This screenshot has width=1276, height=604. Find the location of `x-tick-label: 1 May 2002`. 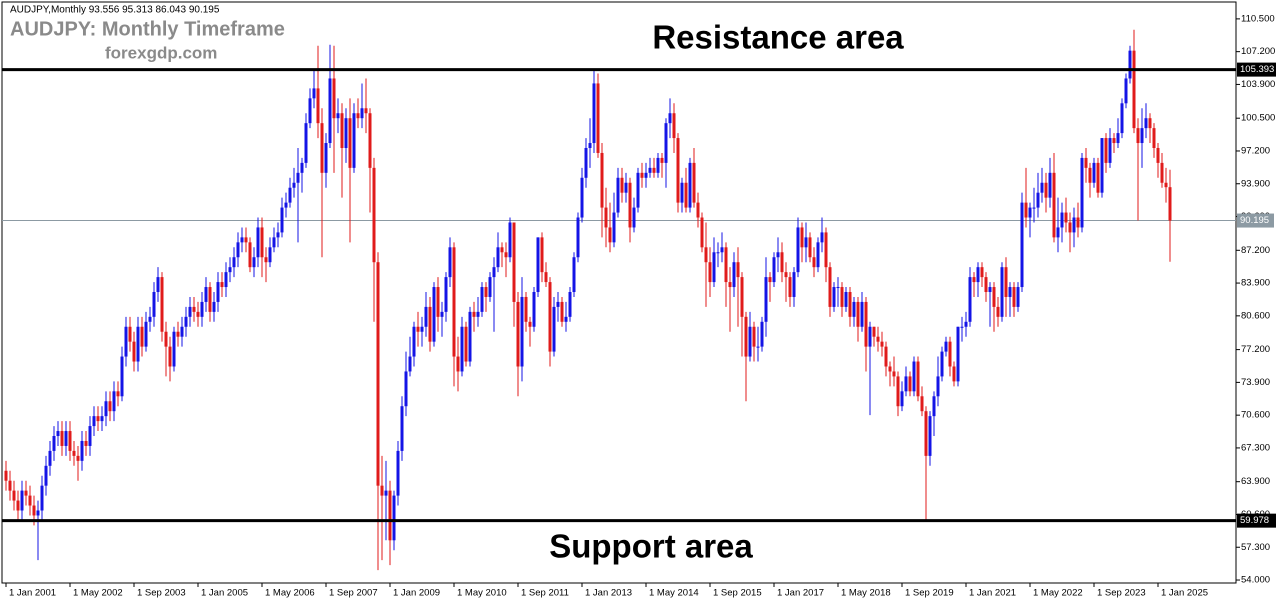

x-tick-label: 1 May 2002 is located at coordinates (98, 593).